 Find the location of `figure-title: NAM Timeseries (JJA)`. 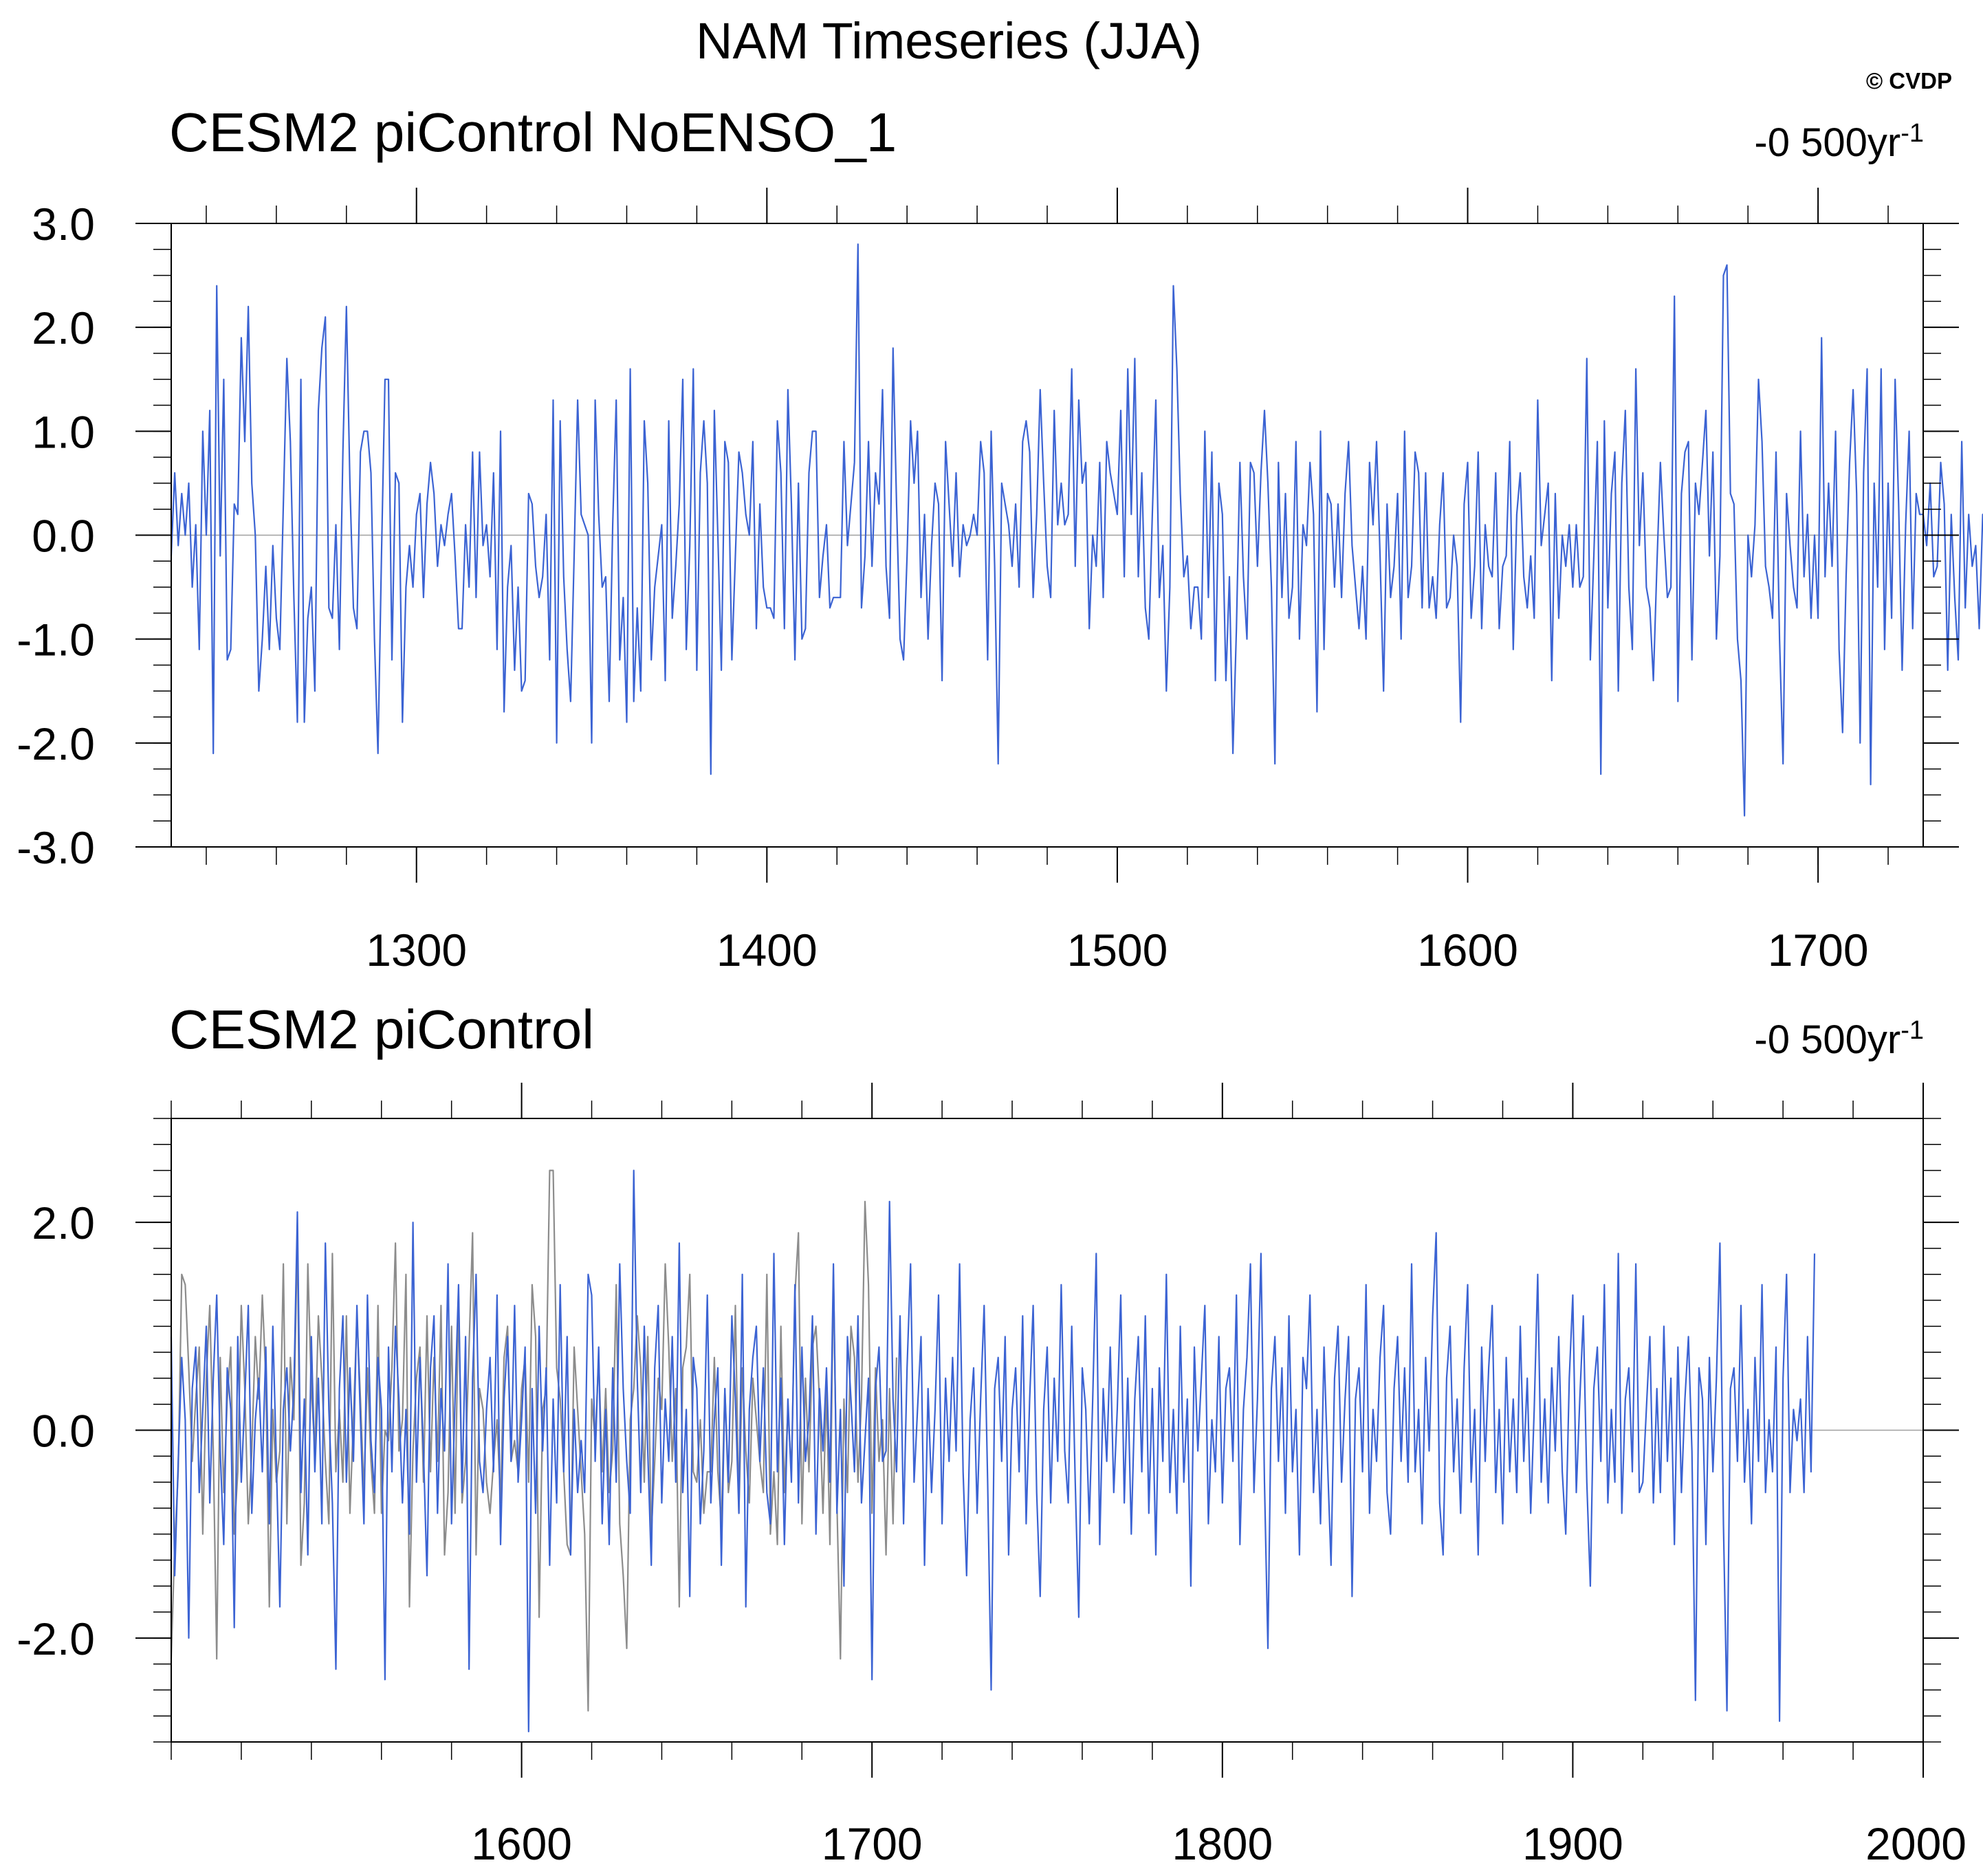

figure-title: NAM Timeseries (JJA) is located at coordinates (949, 40).